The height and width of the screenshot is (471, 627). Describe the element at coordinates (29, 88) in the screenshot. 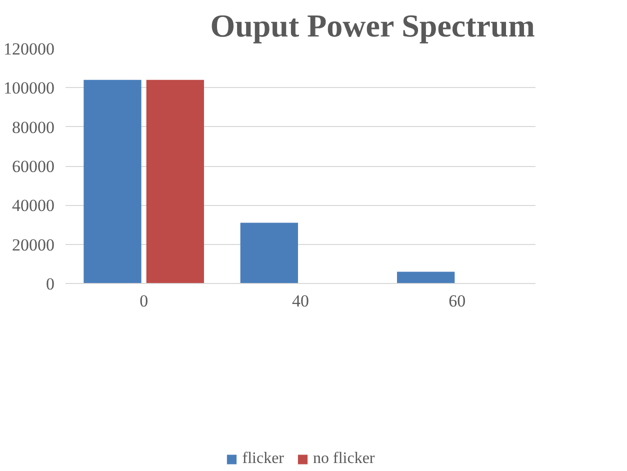

I see `y-tick-label: 100000` at that location.